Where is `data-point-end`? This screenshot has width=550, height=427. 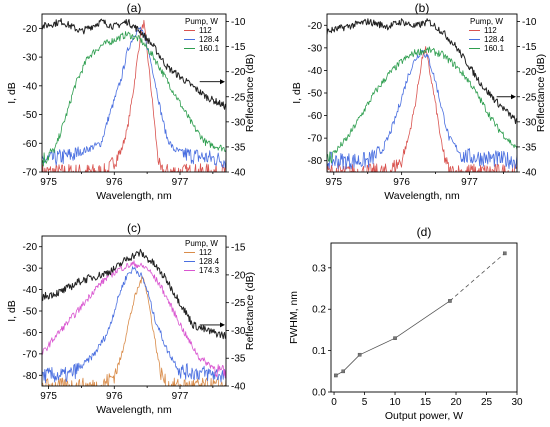 data-point-end is located at coordinates (505, 253).